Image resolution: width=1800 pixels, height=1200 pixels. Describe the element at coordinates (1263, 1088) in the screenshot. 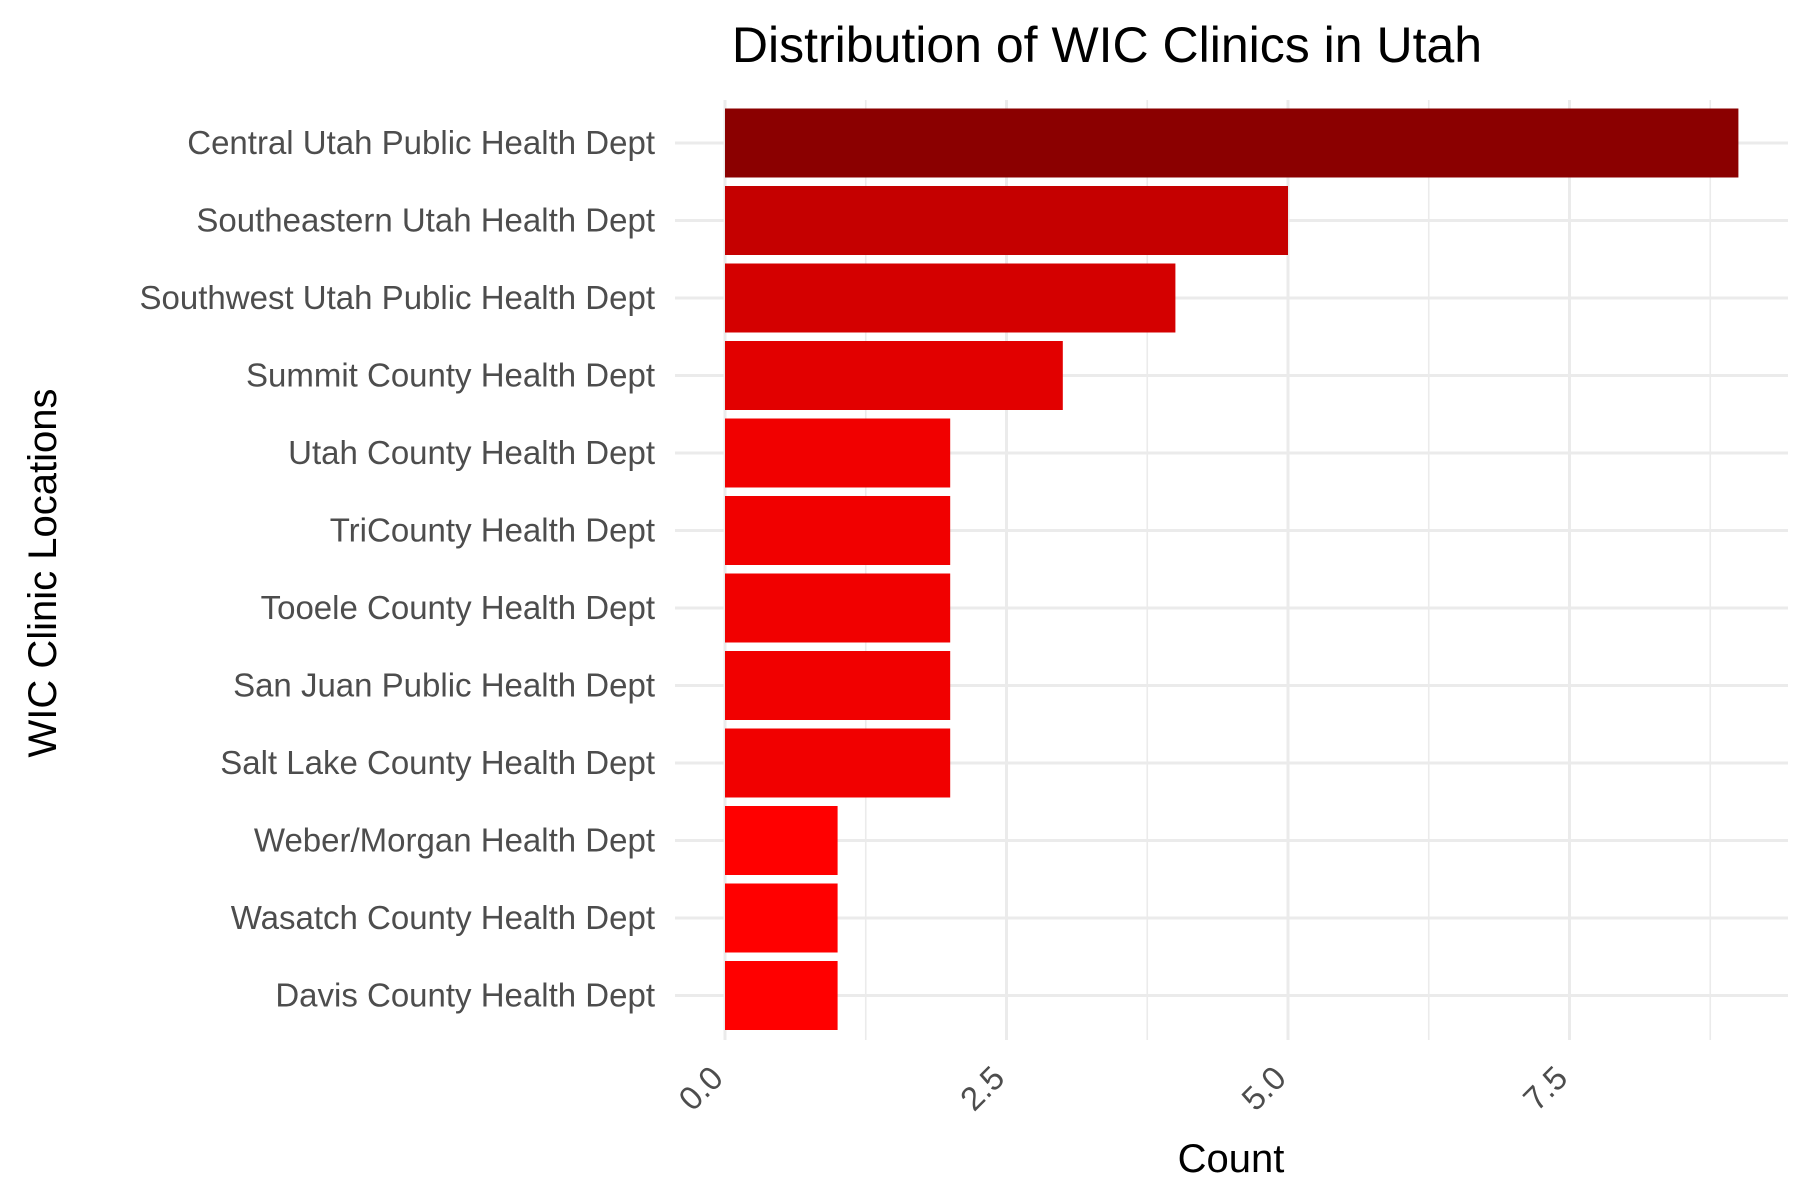

I see `x-tick-label: 5.0` at that location.